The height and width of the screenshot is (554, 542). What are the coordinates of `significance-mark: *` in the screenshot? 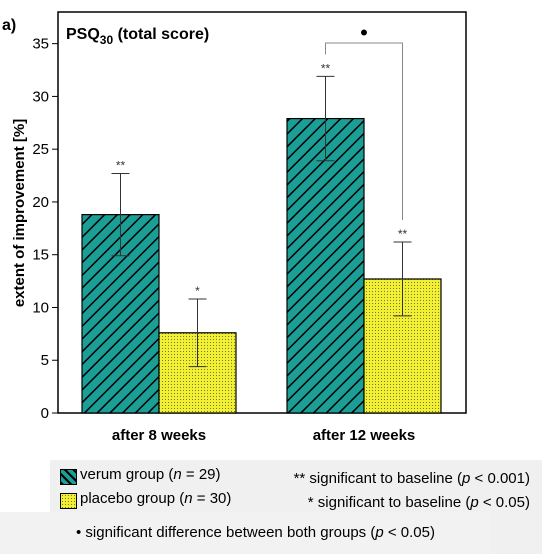 It's located at (197, 291).